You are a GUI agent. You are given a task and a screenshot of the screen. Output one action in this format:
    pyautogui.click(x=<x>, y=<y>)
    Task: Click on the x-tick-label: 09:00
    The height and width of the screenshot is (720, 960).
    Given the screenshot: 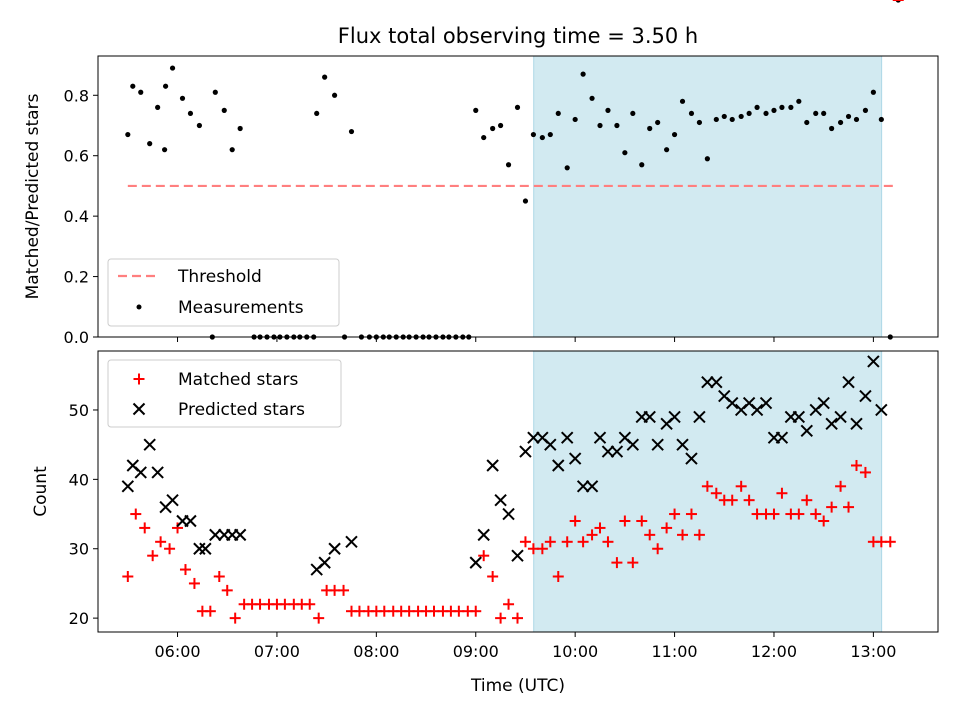 What is the action you would take?
    pyautogui.click(x=476, y=651)
    